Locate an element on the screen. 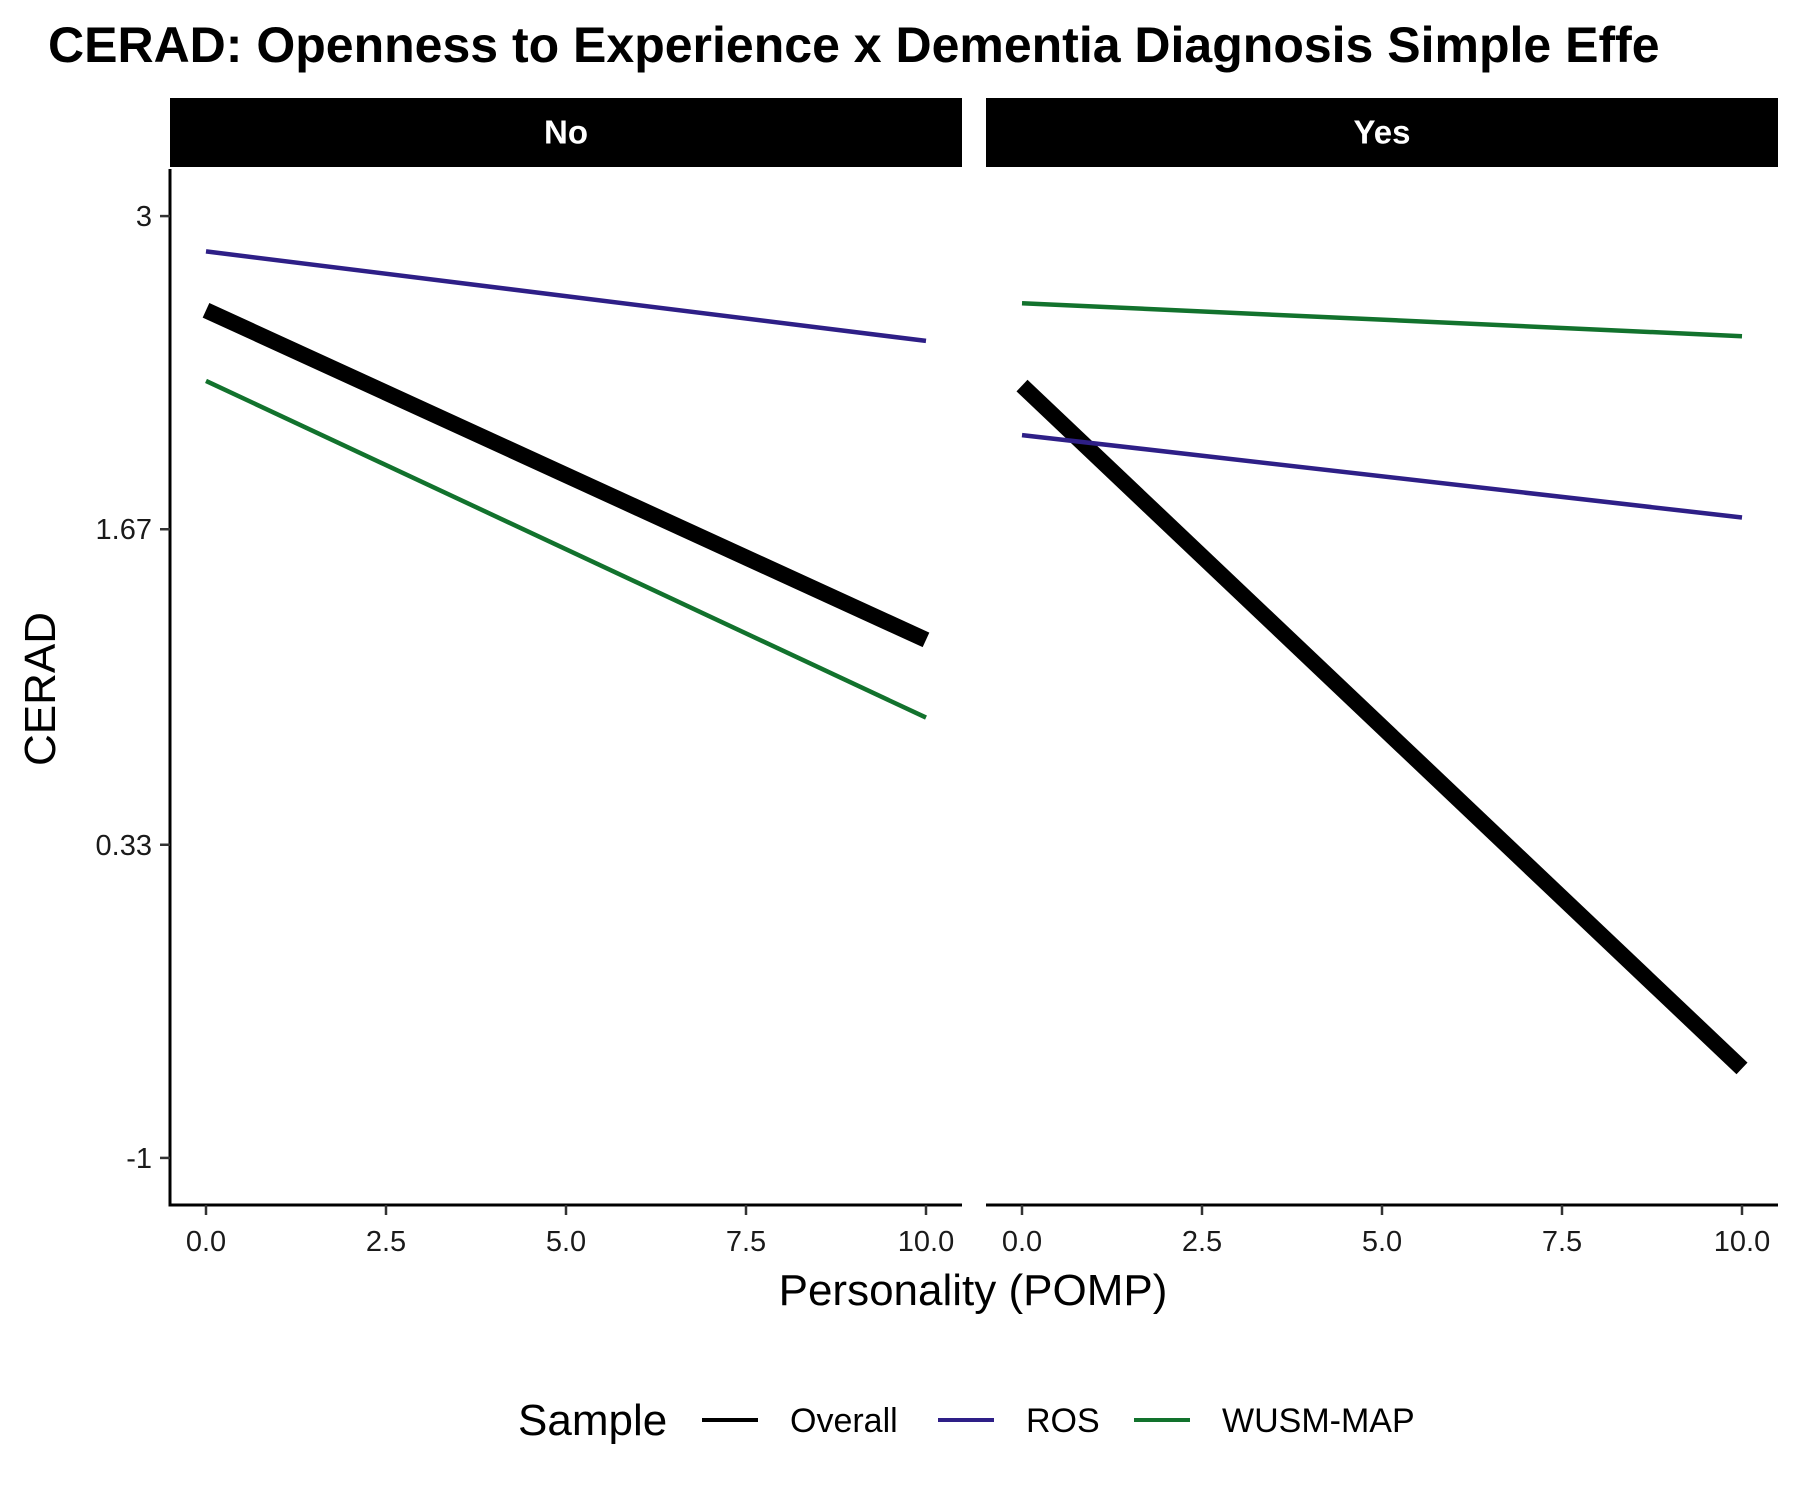 The width and height of the screenshot is (1800, 1500). y-tick-label: 0.33 is located at coordinates (124, 846).